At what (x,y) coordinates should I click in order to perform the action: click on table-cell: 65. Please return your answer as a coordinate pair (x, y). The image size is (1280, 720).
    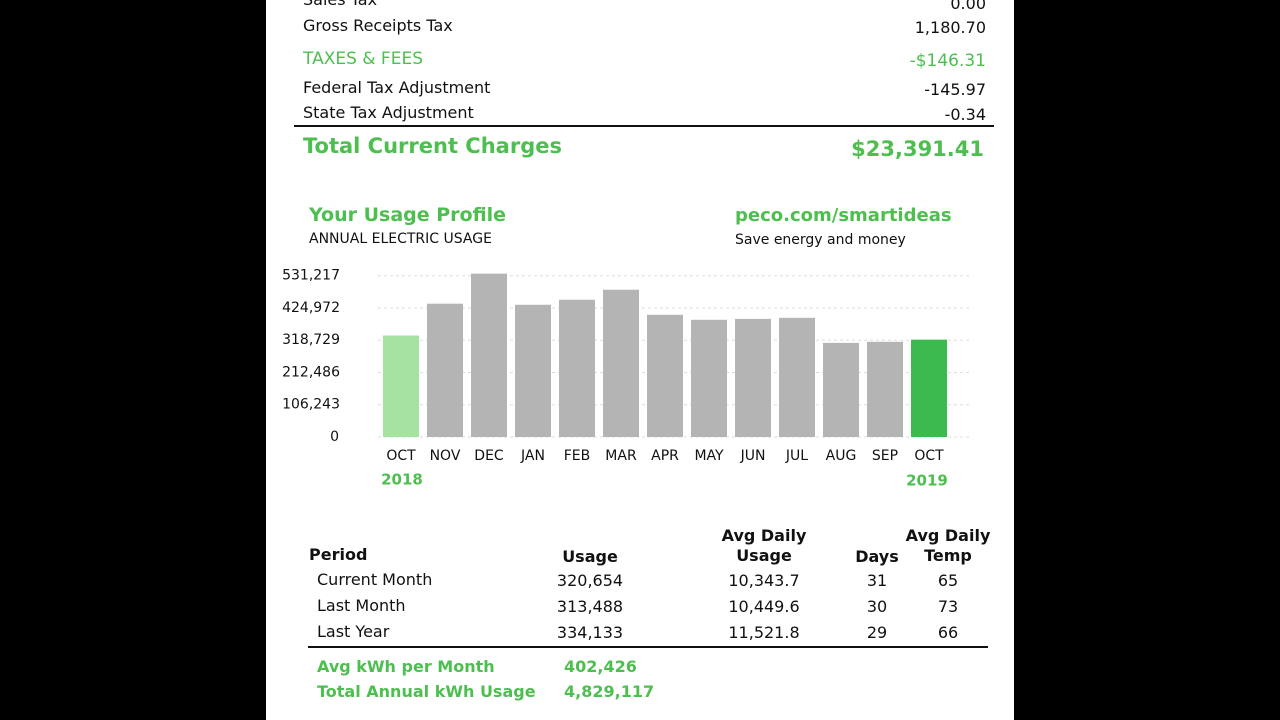
    Looking at the image, I should click on (948, 580).